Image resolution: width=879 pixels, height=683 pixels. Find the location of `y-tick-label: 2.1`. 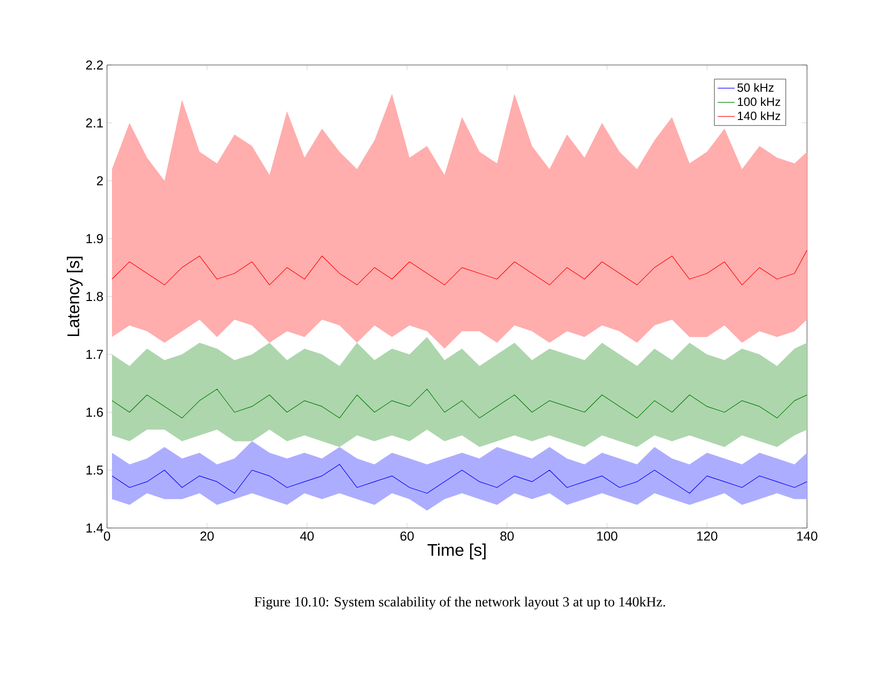

y-tick-label: 2.1 is located at coordinates (94, 123).